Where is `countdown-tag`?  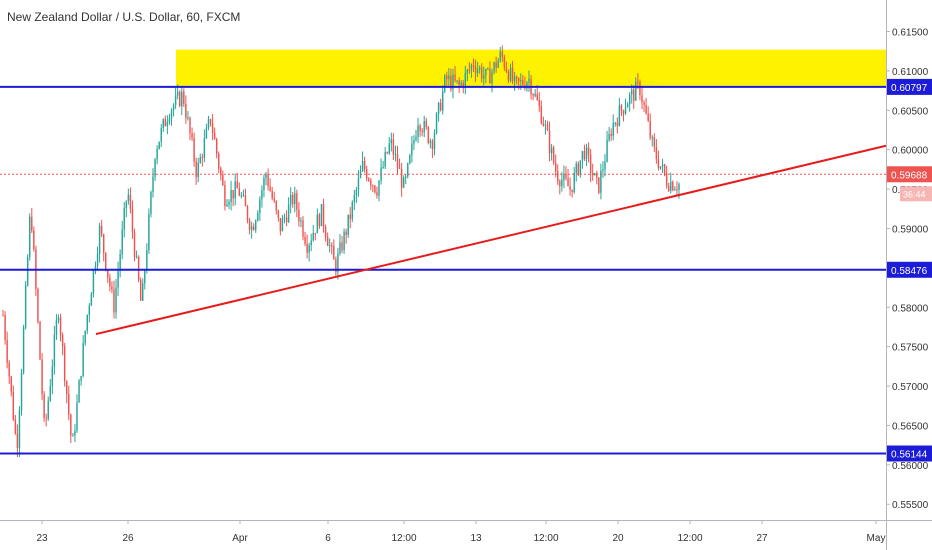 countdown-tag is located at coordinates (916, 194).